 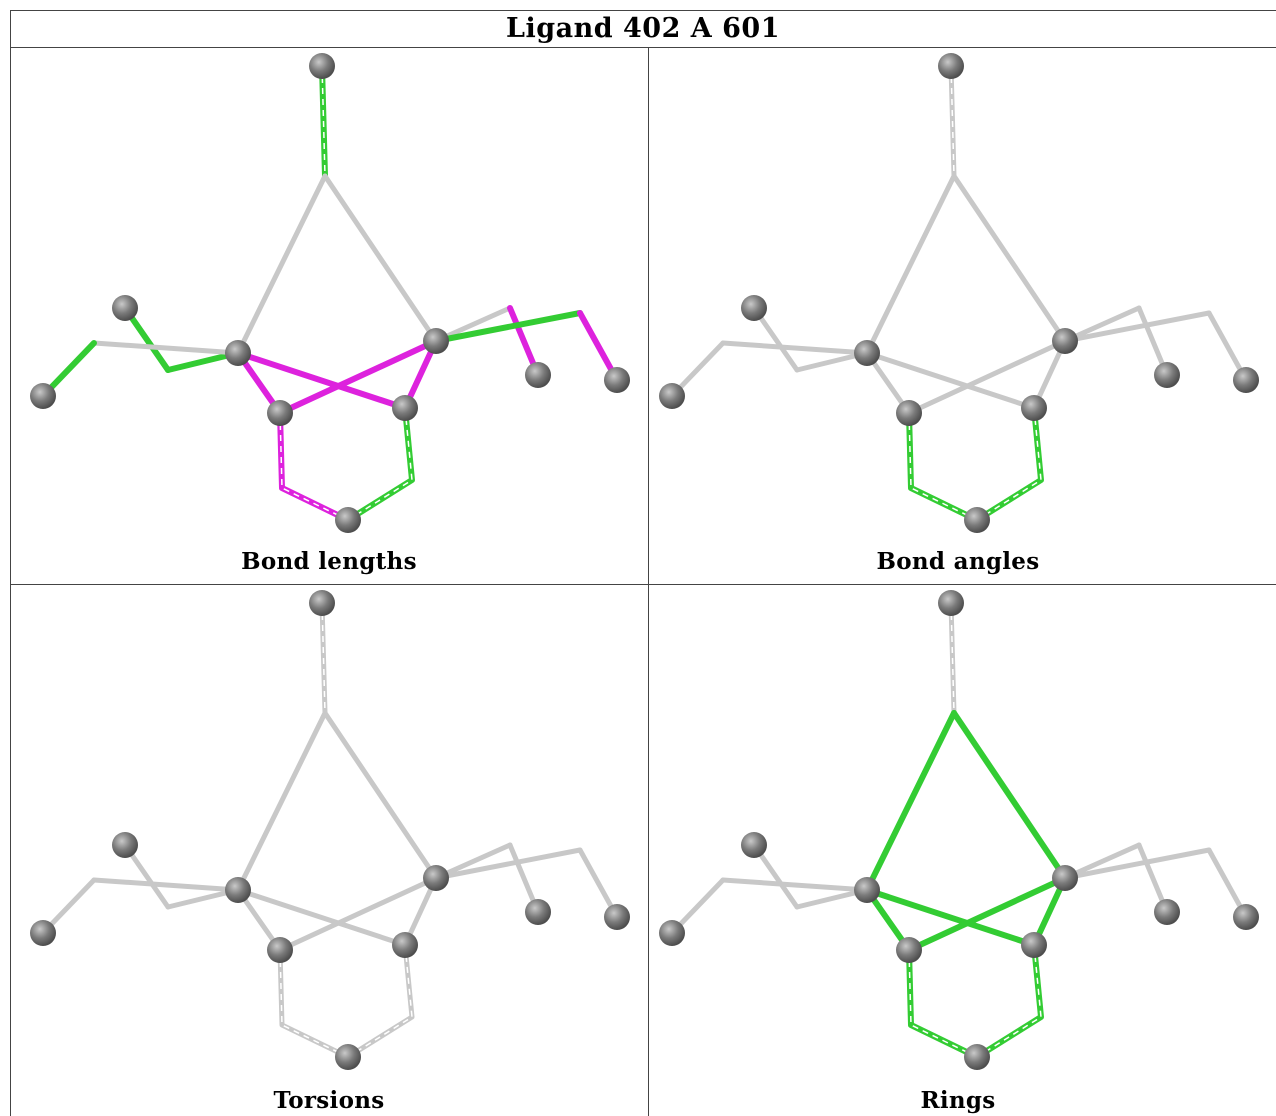 I want to click on caption-torsions: Torsions, so click(x=329, y=1100).